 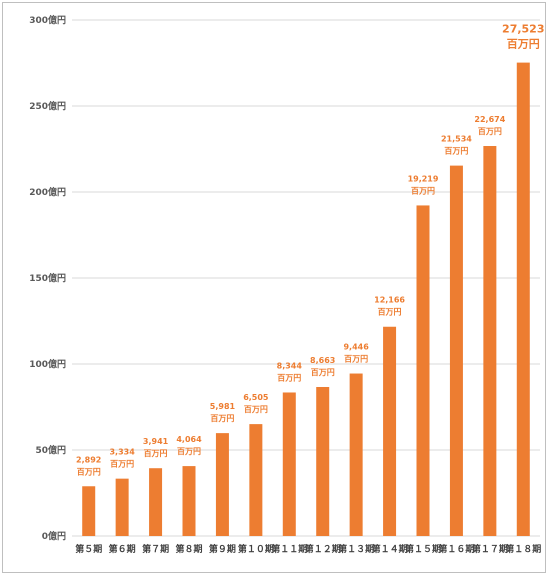 I want to click on y-tick-label: 100億円, so click(x=47, y=364).